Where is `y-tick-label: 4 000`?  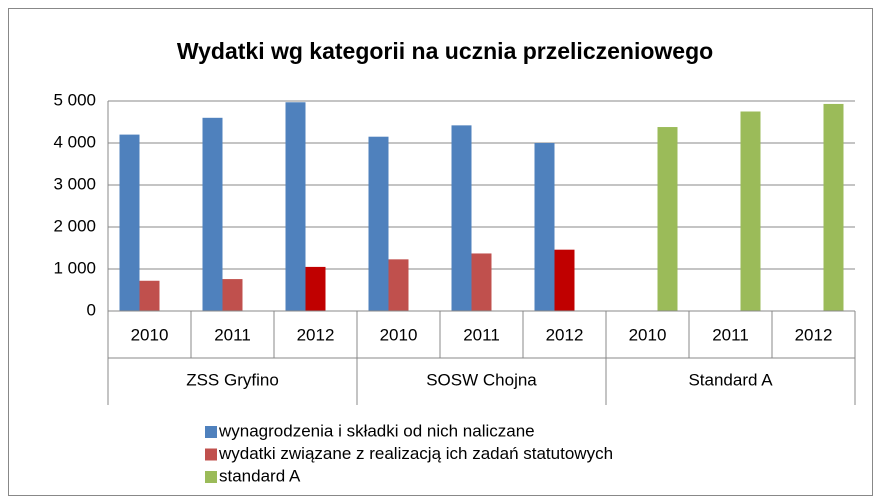 y-tick-label: 4 000 is located at coordinates (74, 141).